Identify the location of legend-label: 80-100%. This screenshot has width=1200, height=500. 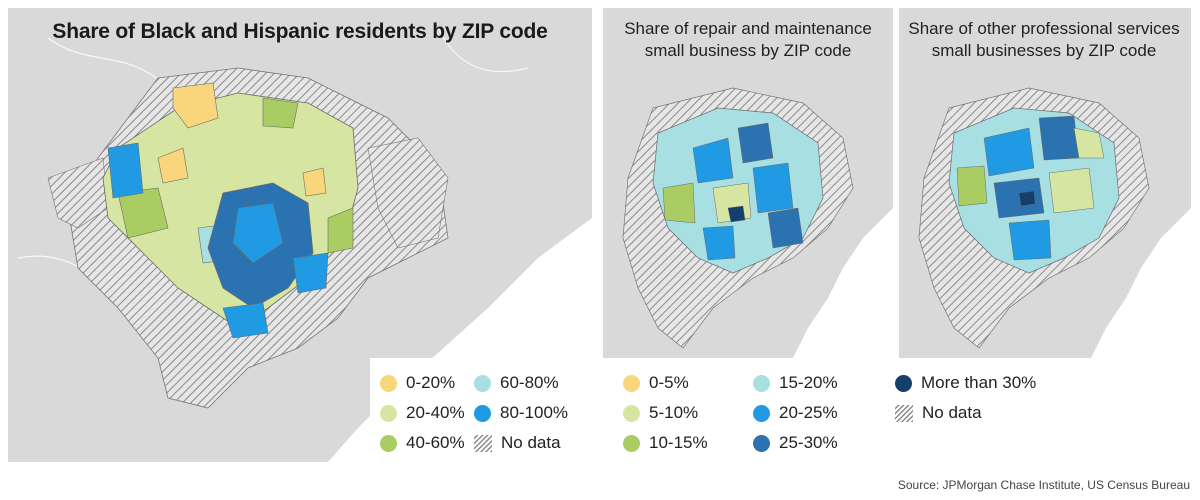
(534, 412).